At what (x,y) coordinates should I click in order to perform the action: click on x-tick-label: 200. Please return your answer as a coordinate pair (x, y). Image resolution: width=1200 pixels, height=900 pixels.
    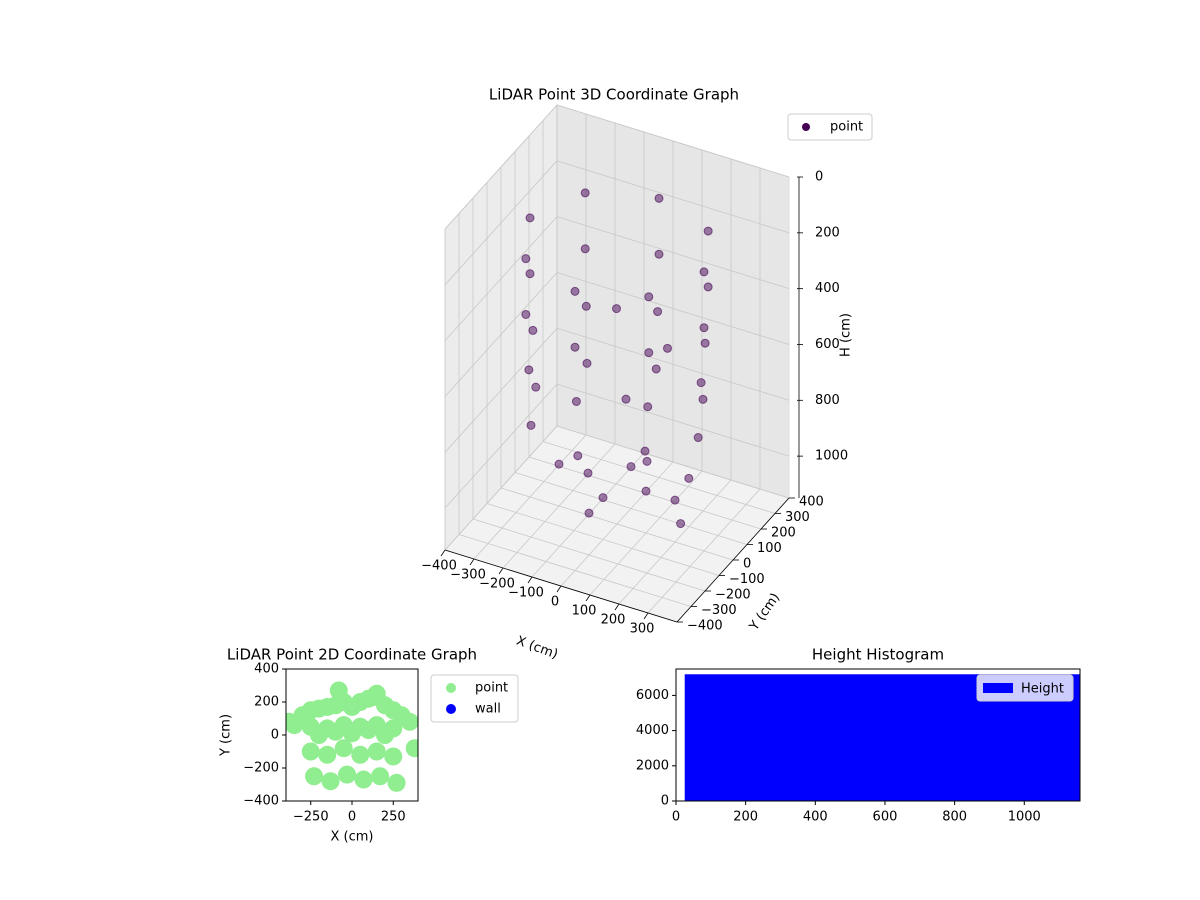
    Looking at the image, I should click on (745, 817).